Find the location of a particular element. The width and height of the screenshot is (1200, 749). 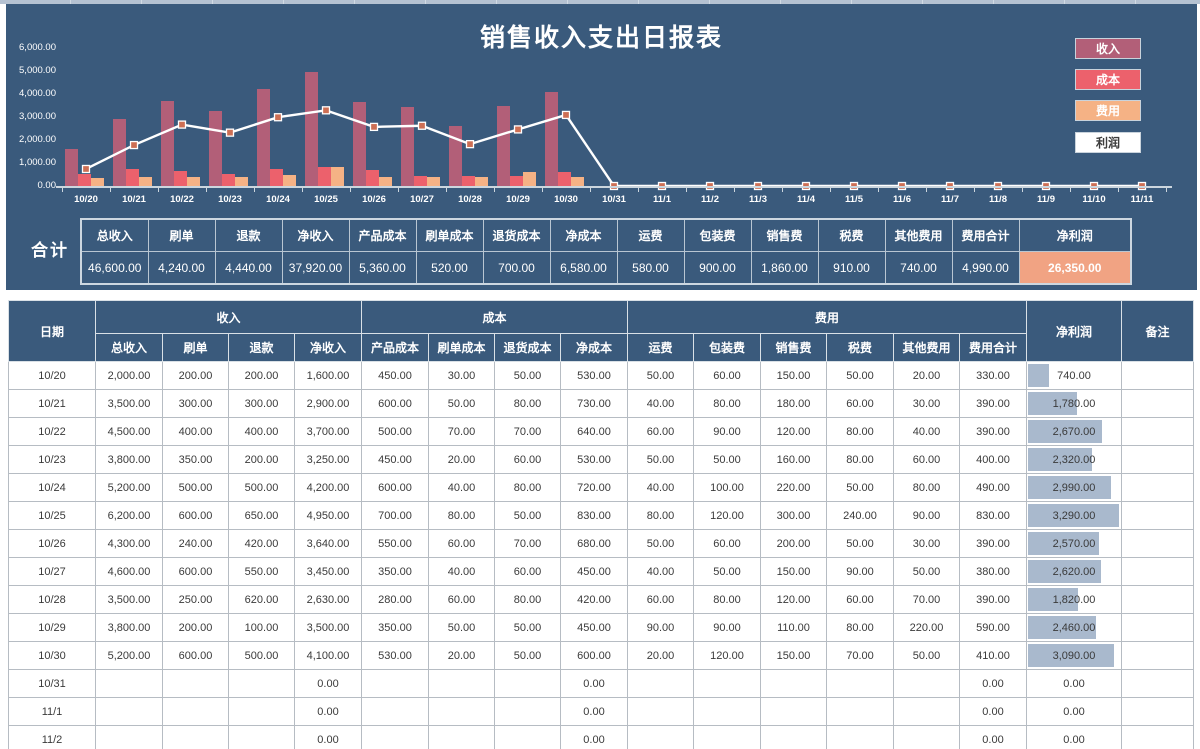

table-cell: 3,450.00 is located at coordinates (328, 571).